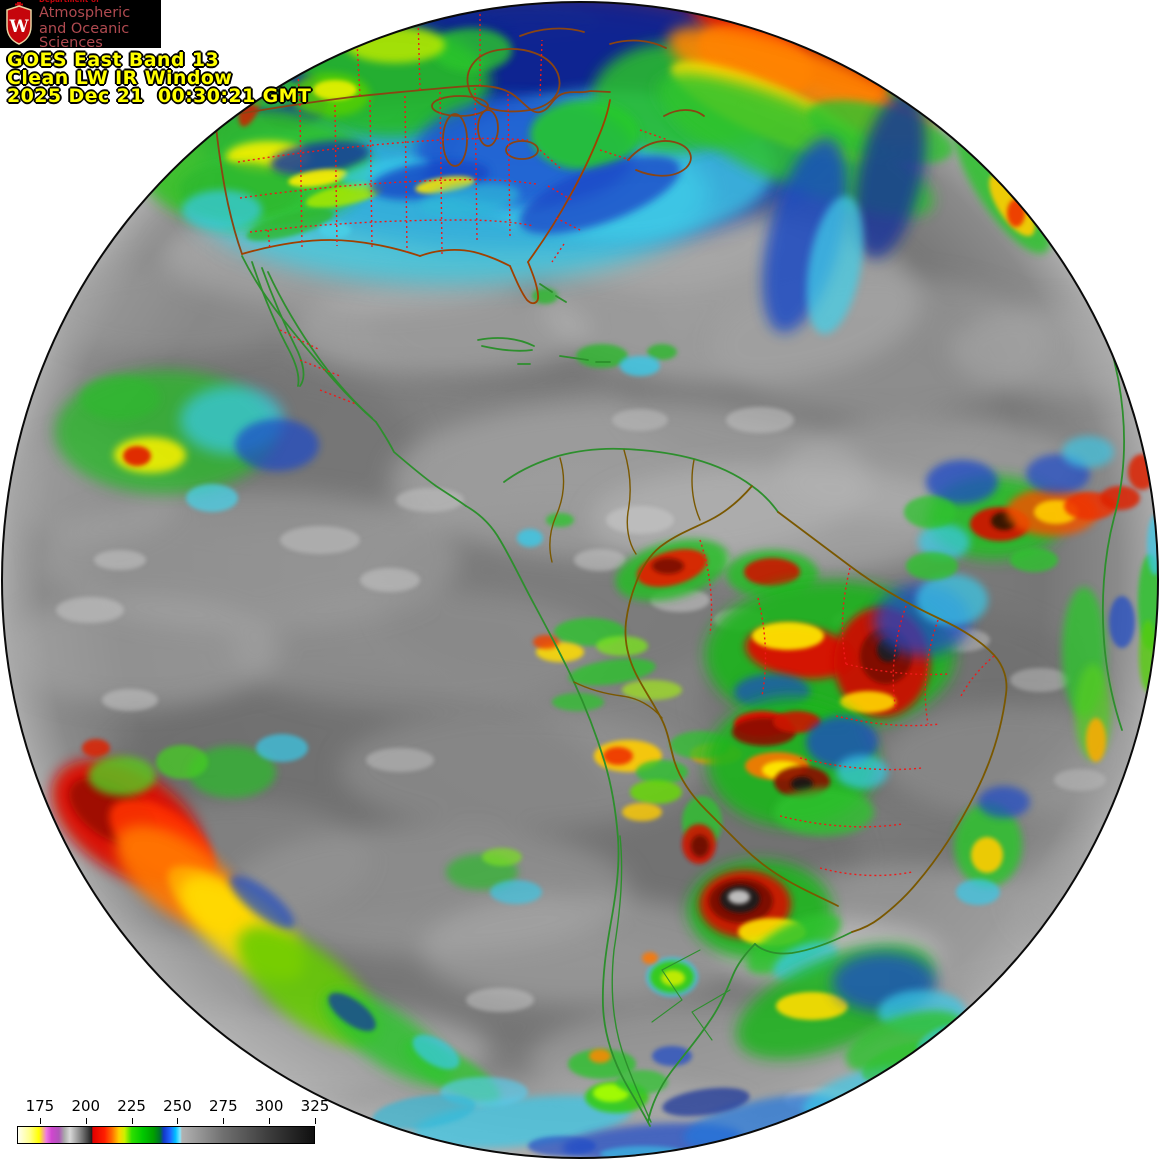 The image size is (1160, 1160). What do you see at coordinates (330, 157) in the screenshot?
I see `pacific-nw-storm` at bounding box center [330, 157].